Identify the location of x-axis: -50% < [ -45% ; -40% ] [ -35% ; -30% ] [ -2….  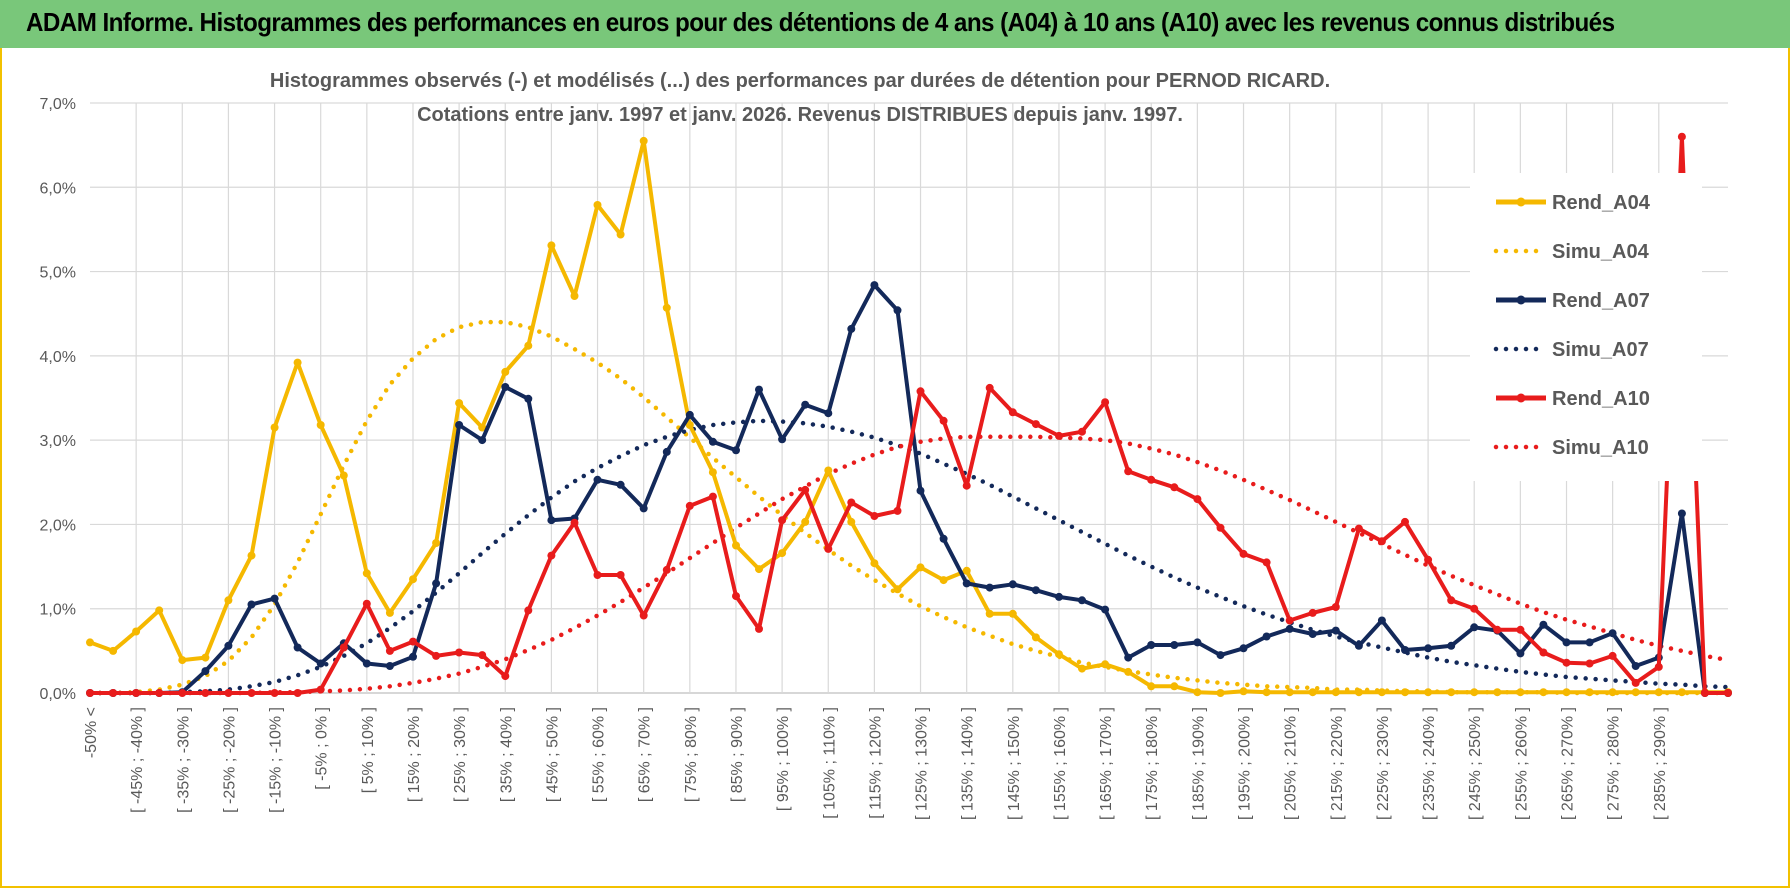
(876, 763).